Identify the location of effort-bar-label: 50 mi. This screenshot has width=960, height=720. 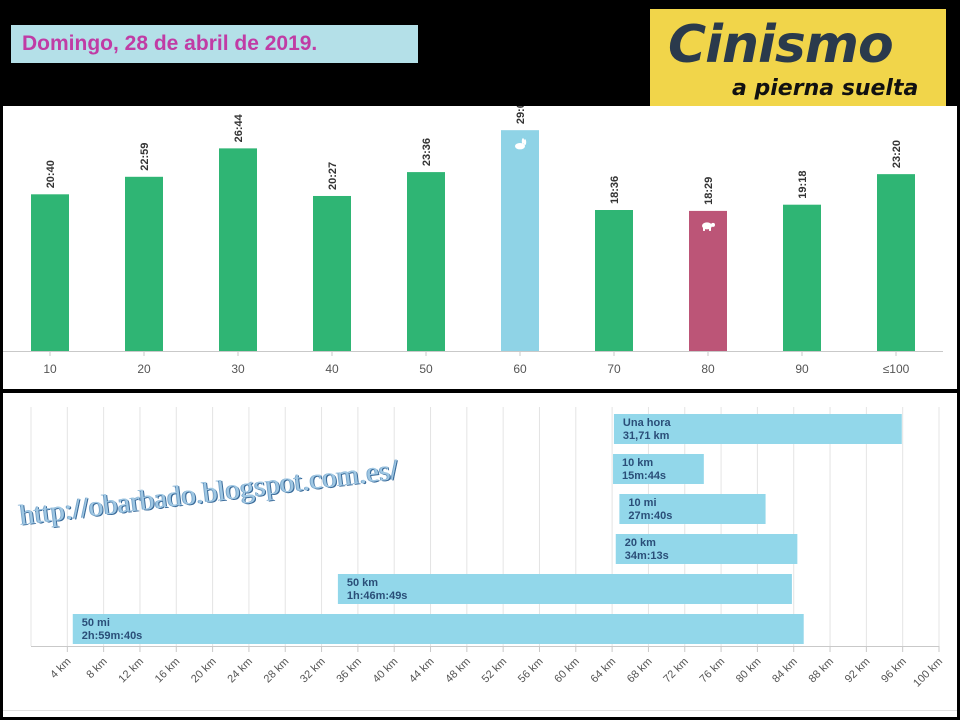
(96, 623).